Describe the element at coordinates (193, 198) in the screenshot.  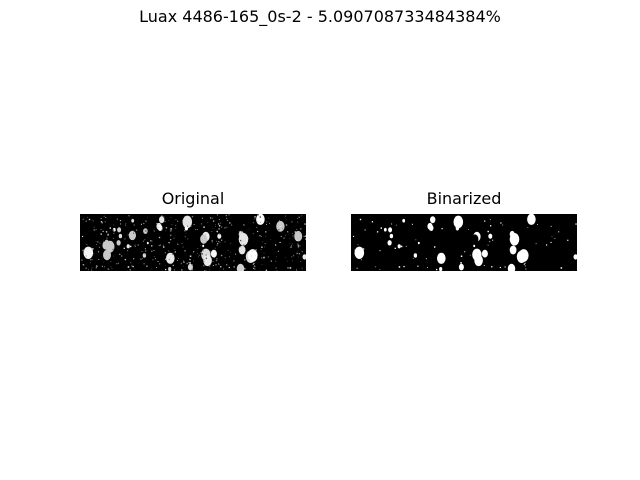
I see `original-panel-title: Original` at that location.